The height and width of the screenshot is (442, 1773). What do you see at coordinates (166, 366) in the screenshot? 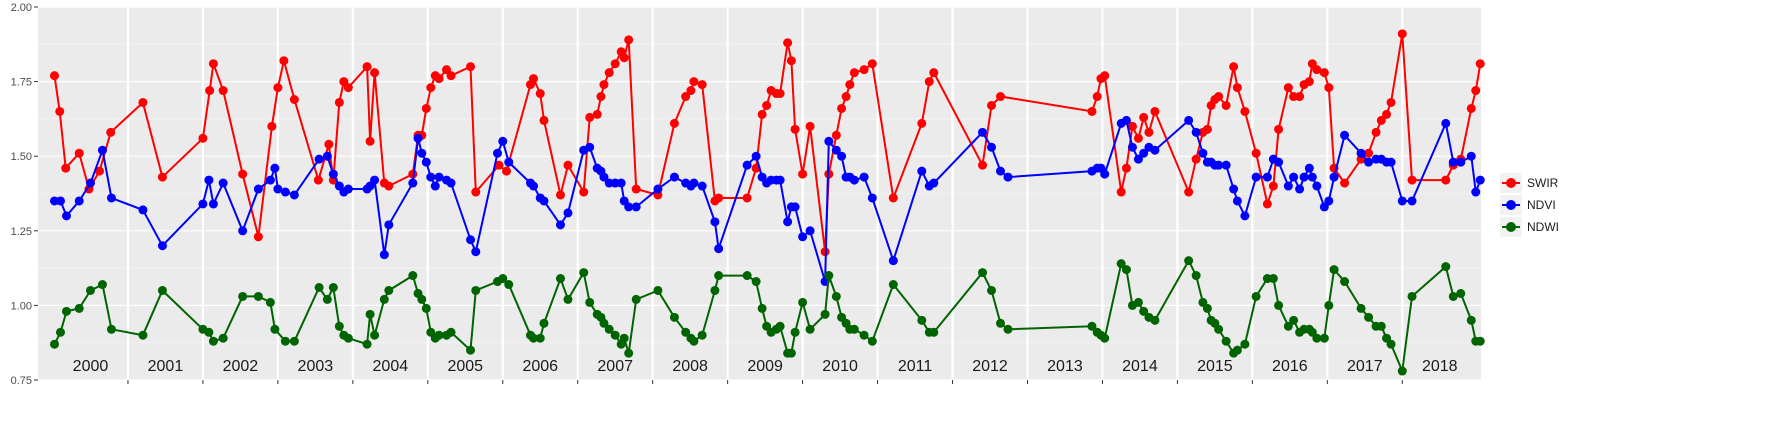
I see `year-label: 2001` at bounding box center [166, 366].